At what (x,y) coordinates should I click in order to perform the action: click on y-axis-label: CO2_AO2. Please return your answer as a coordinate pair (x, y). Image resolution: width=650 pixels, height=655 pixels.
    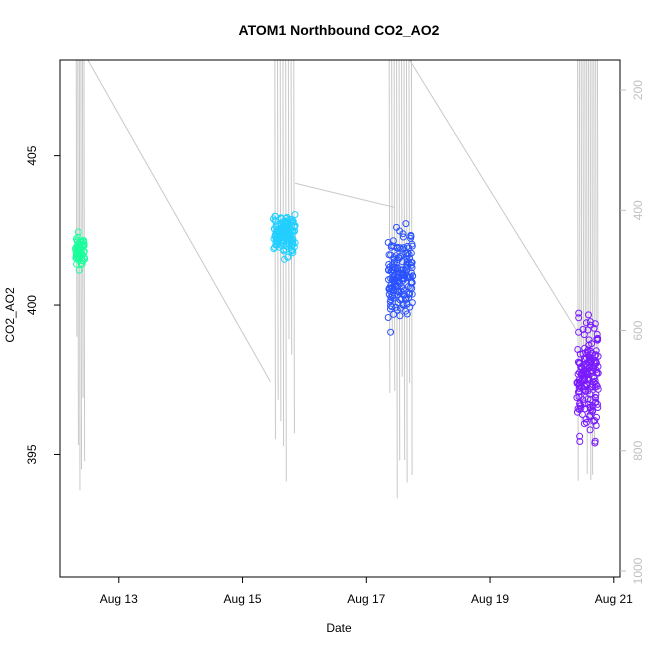
    Looking at the image, I should click on (10, 315).